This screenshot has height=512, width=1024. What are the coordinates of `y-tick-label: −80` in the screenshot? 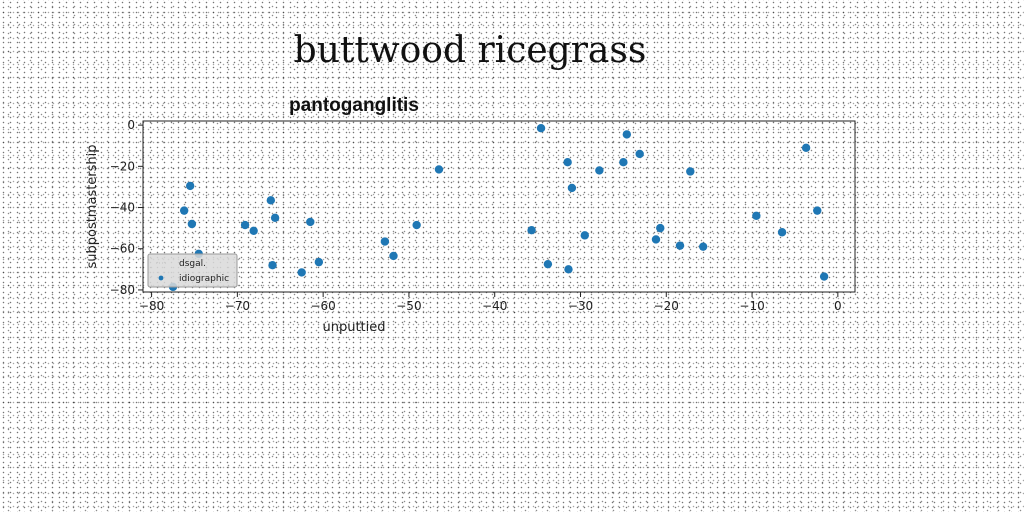 It's located at (122, 290).